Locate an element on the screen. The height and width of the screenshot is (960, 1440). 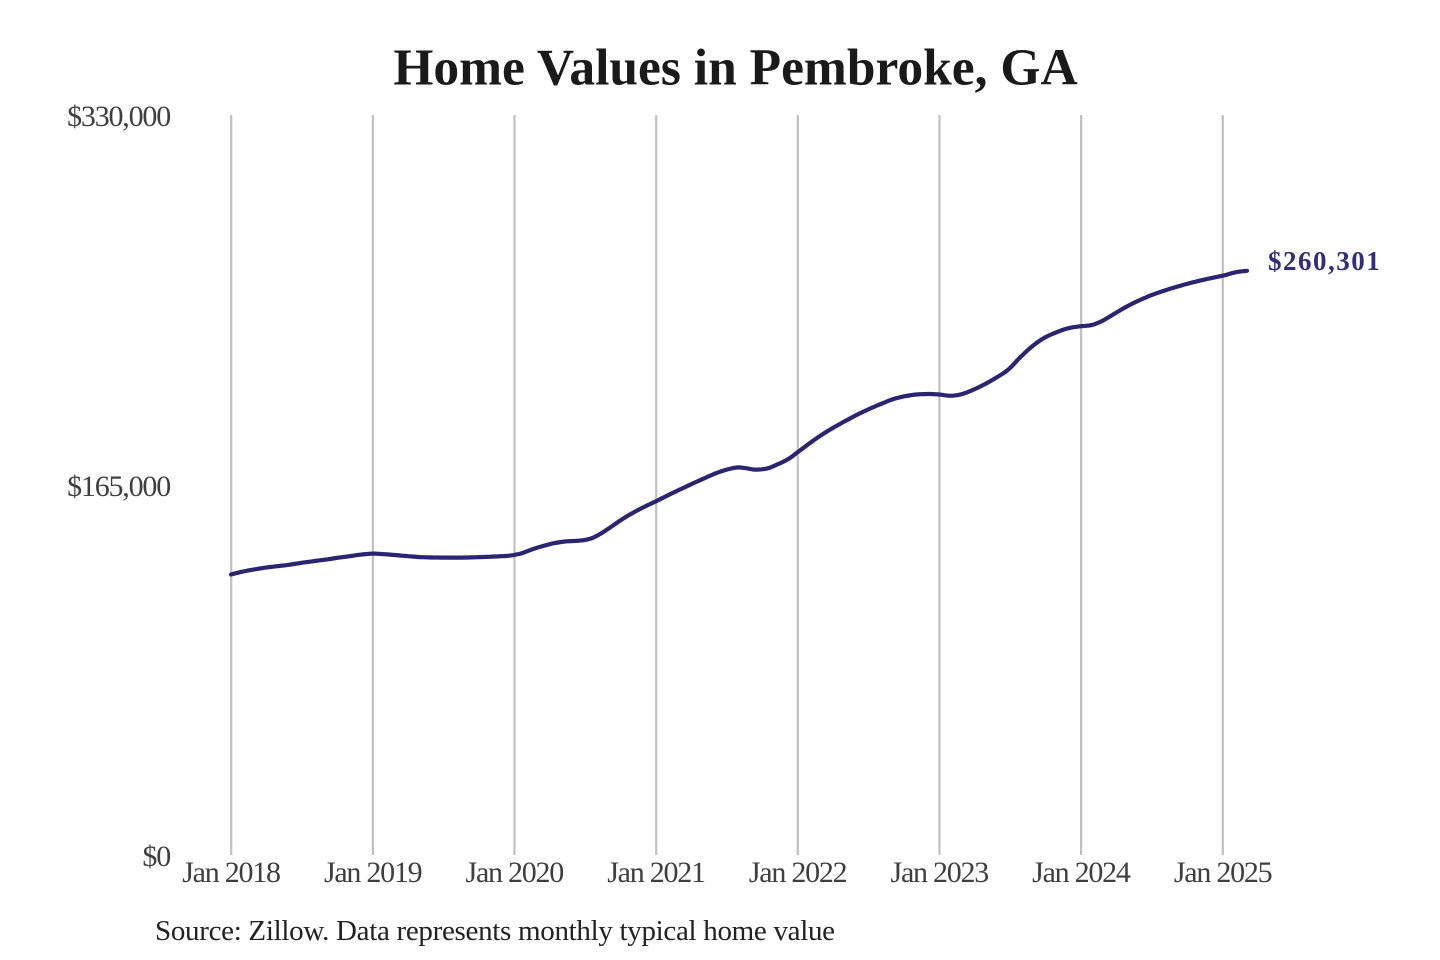
svg-text: $330,000 is located at coordinates (118, 116).